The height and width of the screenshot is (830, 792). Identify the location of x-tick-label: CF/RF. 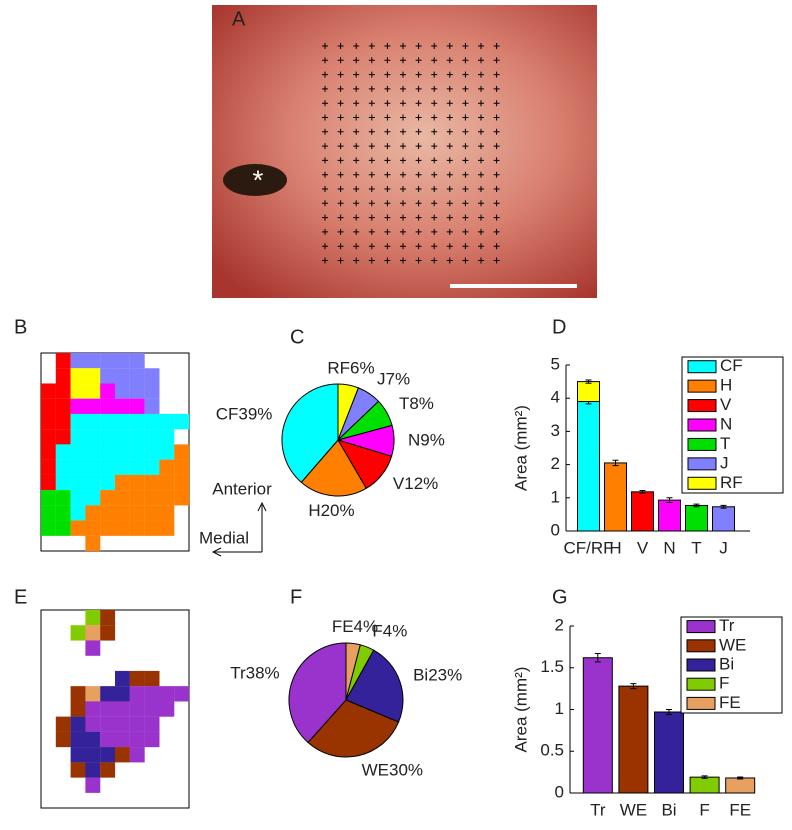
(588, 547).